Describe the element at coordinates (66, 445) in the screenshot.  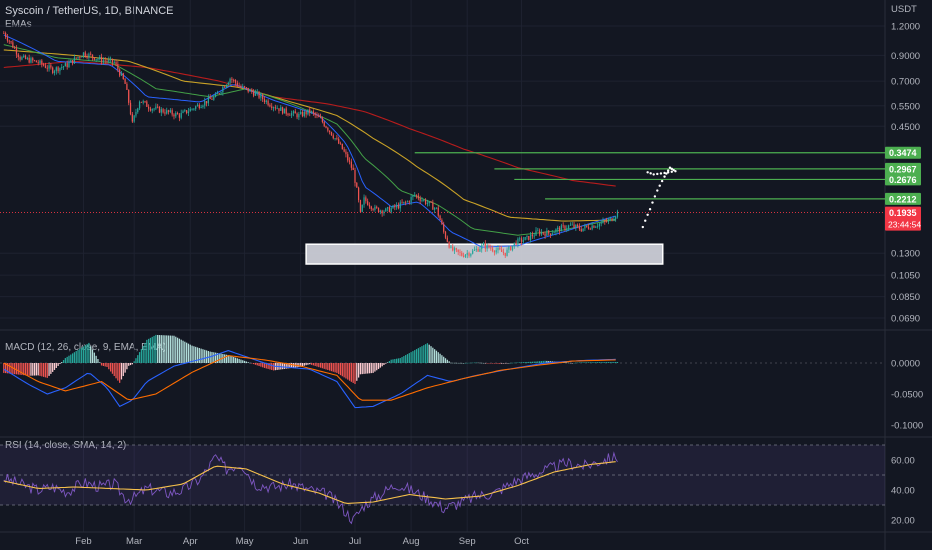
I see `rsi-indicator-label: RSI (14, close, SMA, 14, 2)` at that location.